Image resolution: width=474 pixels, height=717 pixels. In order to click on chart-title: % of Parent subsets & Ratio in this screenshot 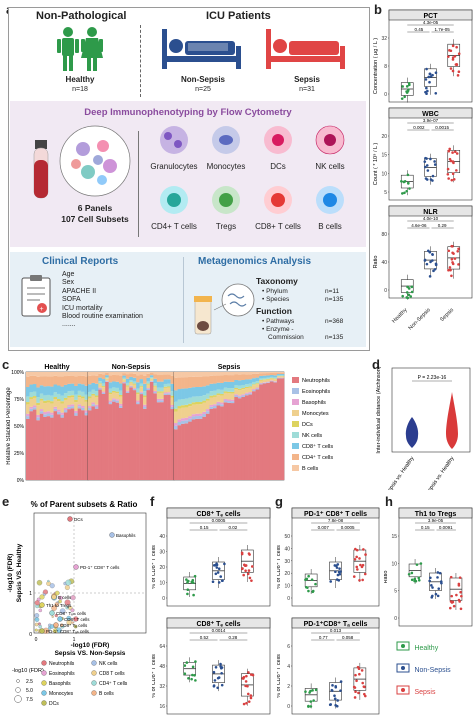, I will do `click(84, 504)`.